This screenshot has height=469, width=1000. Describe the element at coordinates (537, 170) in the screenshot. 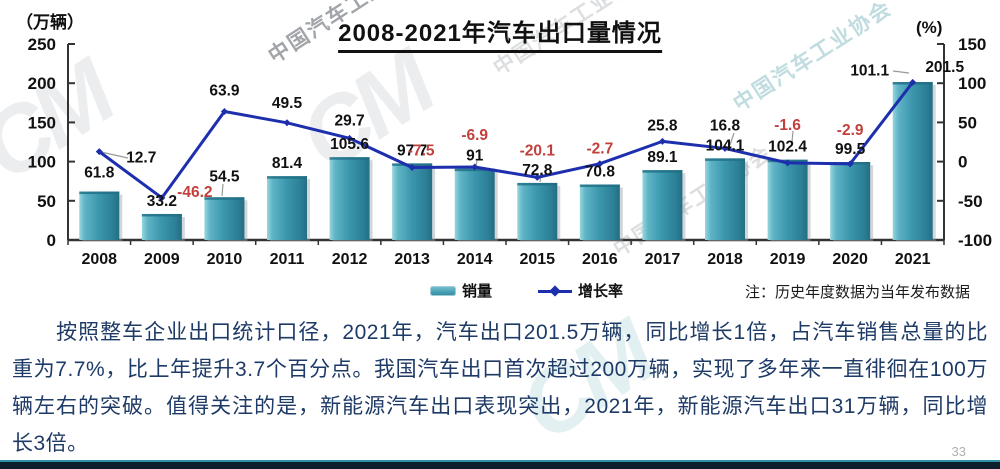

I see `bar-value-label: 72.8` at that location.